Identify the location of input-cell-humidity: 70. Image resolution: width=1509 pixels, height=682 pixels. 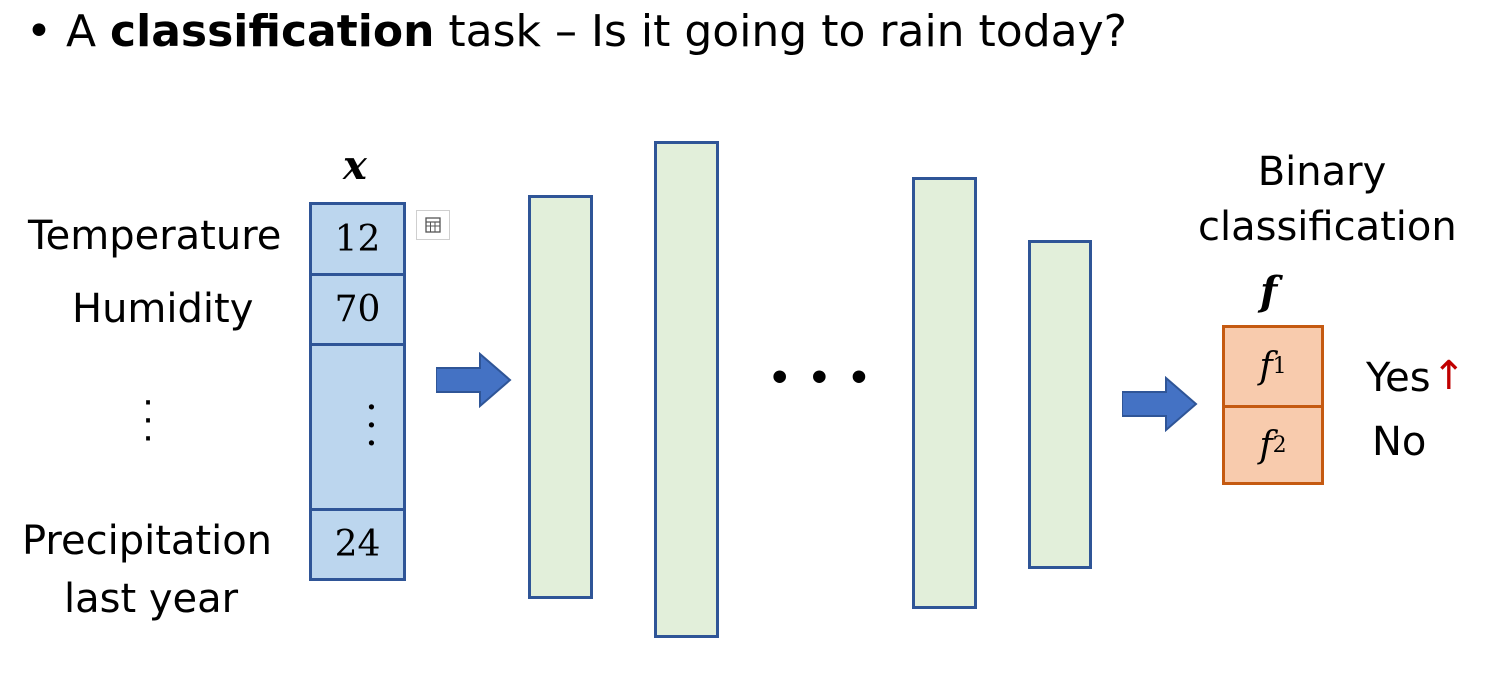
(357, 309).